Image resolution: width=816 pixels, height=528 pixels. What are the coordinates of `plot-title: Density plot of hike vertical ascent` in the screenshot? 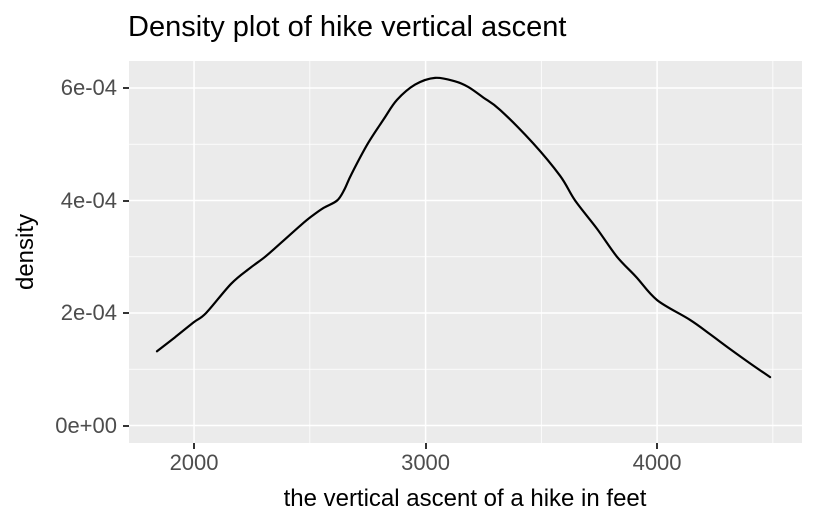 It's located at (347, 27).